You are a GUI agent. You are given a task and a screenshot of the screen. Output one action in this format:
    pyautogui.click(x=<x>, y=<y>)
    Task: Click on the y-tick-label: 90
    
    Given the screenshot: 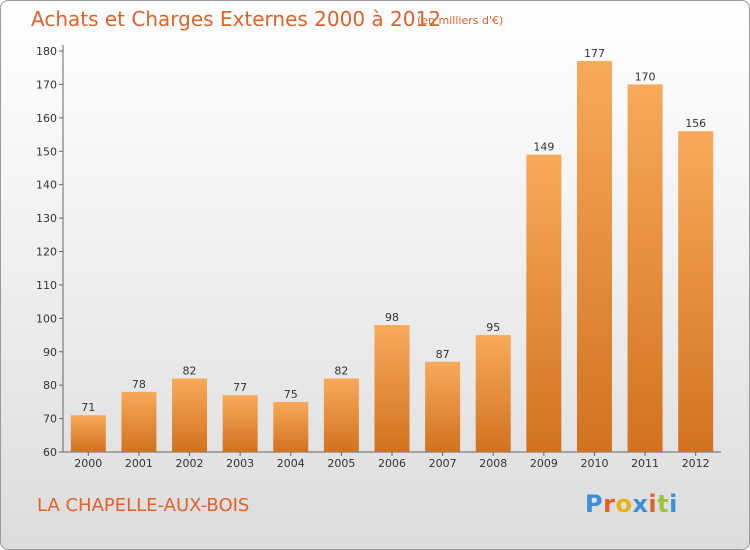 What is the action you would take?
    pyautogui.click(x=50, y=352)
    